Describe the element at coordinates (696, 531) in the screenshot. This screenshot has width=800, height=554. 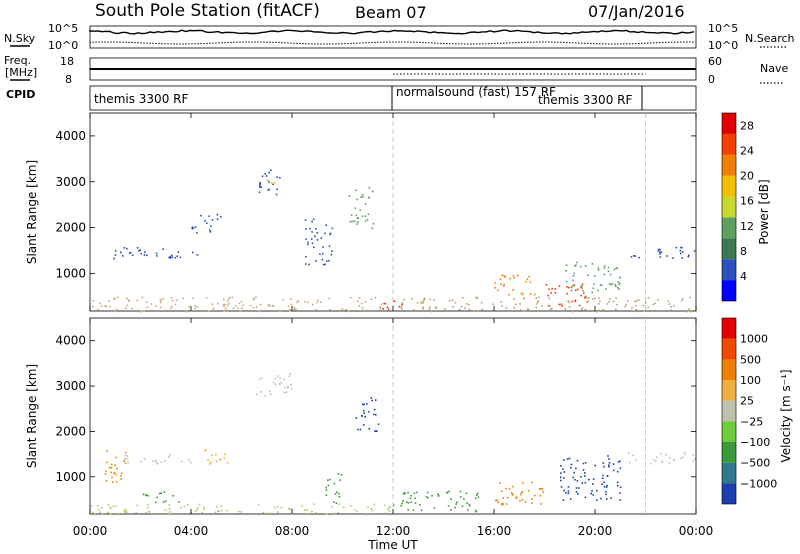
I see `x-tick-label: 00:00` at that location.